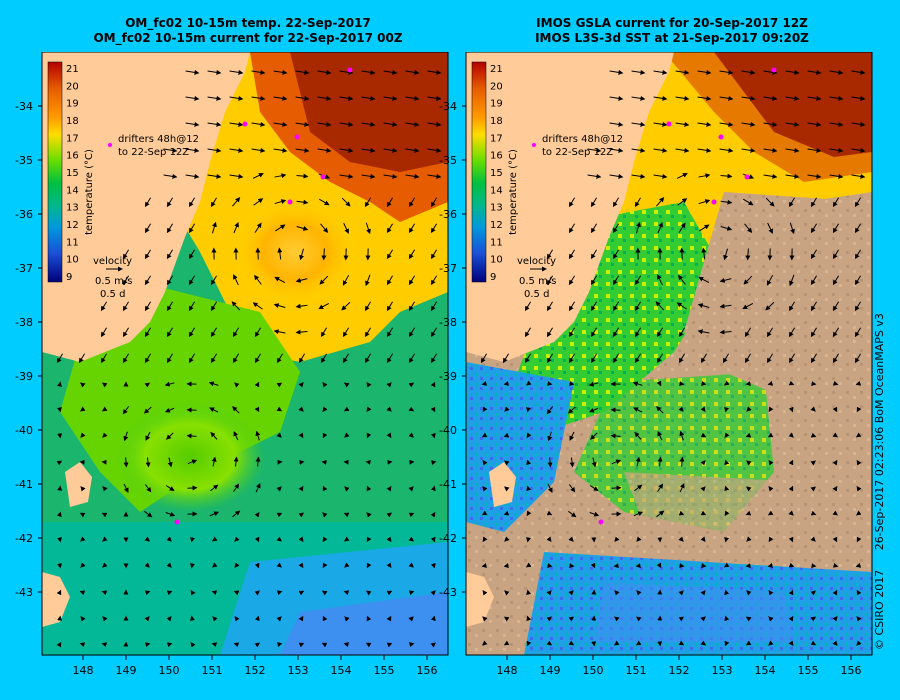 The width and height of the screenshot is (900, 700). I want to click on lon-label: 150, so click(169, 670).